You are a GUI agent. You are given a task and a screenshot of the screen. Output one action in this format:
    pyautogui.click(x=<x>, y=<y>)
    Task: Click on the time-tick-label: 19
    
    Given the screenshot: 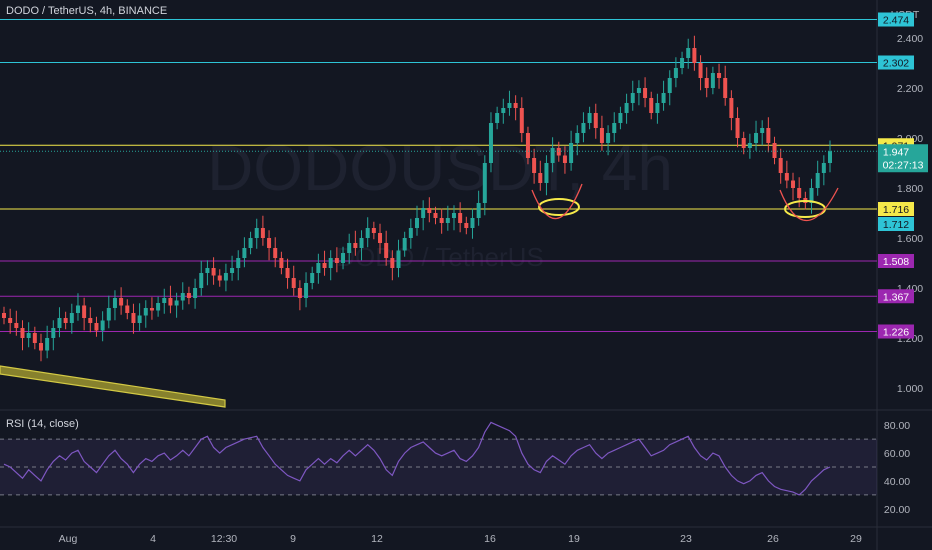 What is the action you would take?
    pyautogui.click(x=574, y=539)
    